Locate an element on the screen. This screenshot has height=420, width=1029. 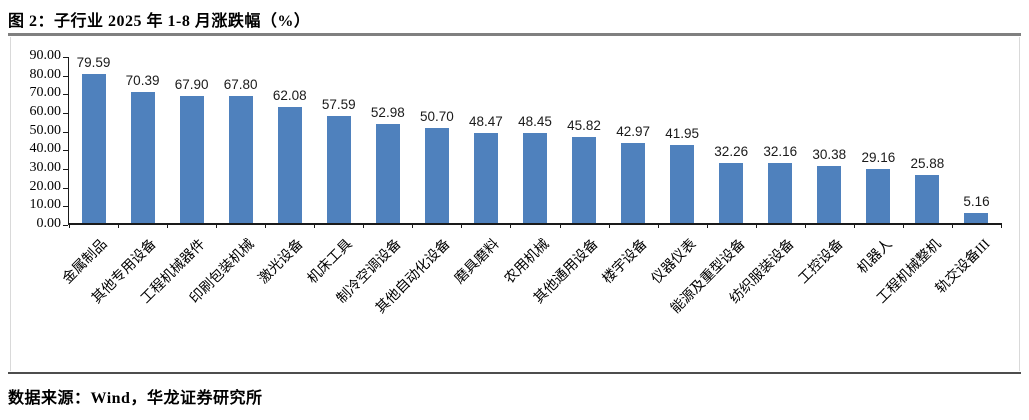
bar-value-label: 52.98 is located at coordinates (387, 113).